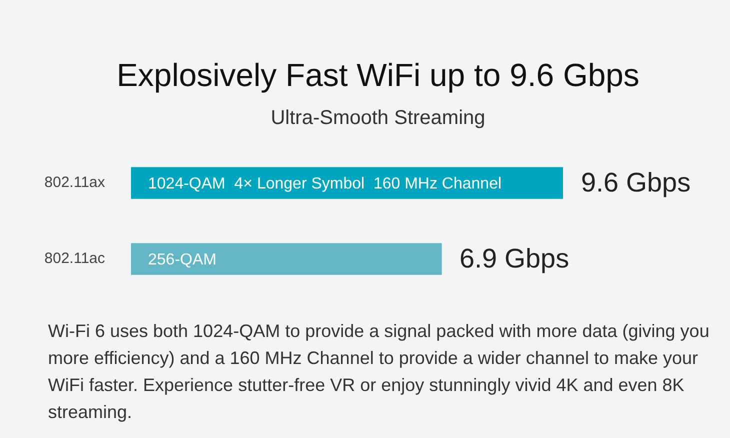 Image resolution: width=730 pixels, height=438 pixels. Describe the element at coordinates (378, 75) in the screenshot. I see `chart-title: Explosively Fast WiFi up to 9.6 Gbps` at that location.